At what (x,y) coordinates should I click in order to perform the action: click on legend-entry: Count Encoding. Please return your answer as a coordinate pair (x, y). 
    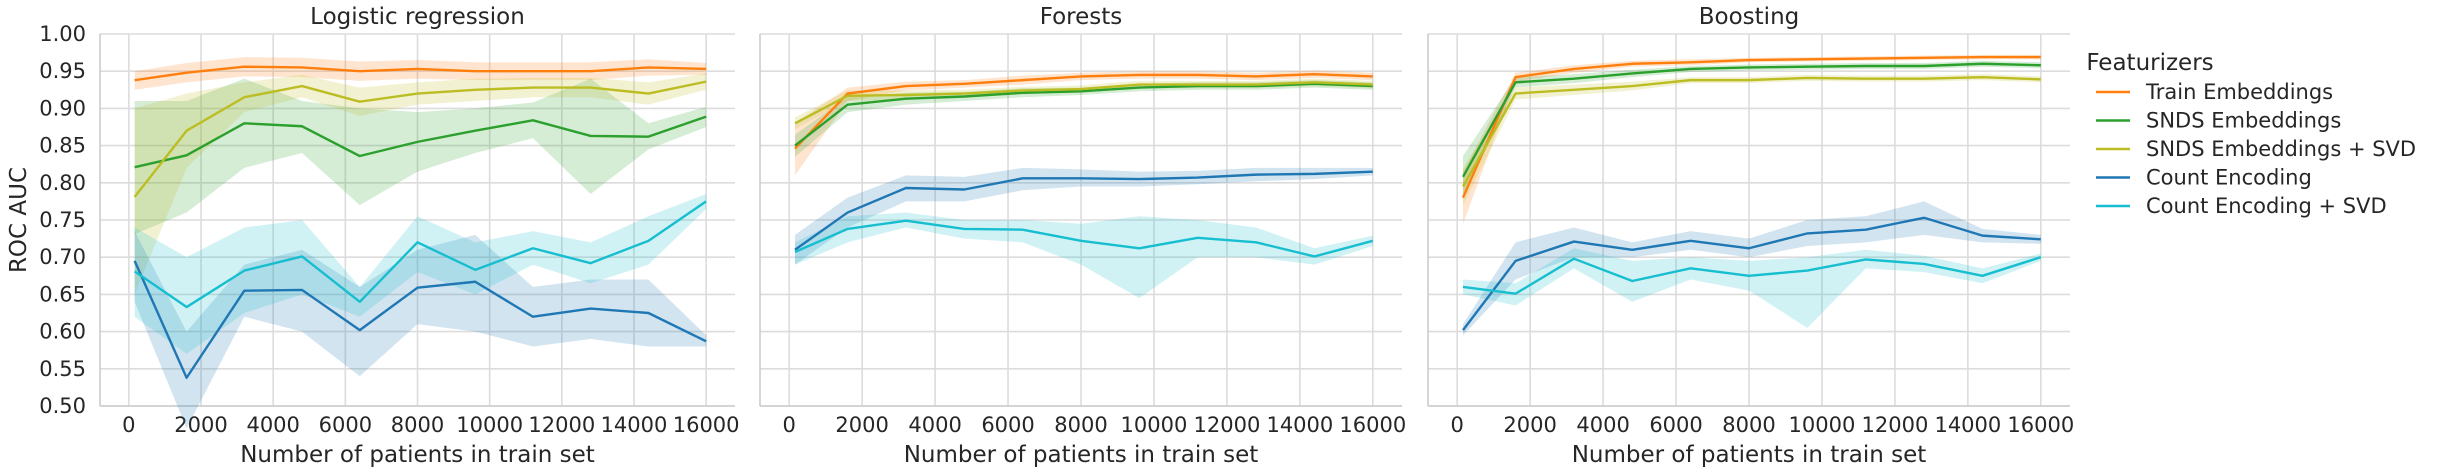
    Looking at the image, I should click on (2204, 178).